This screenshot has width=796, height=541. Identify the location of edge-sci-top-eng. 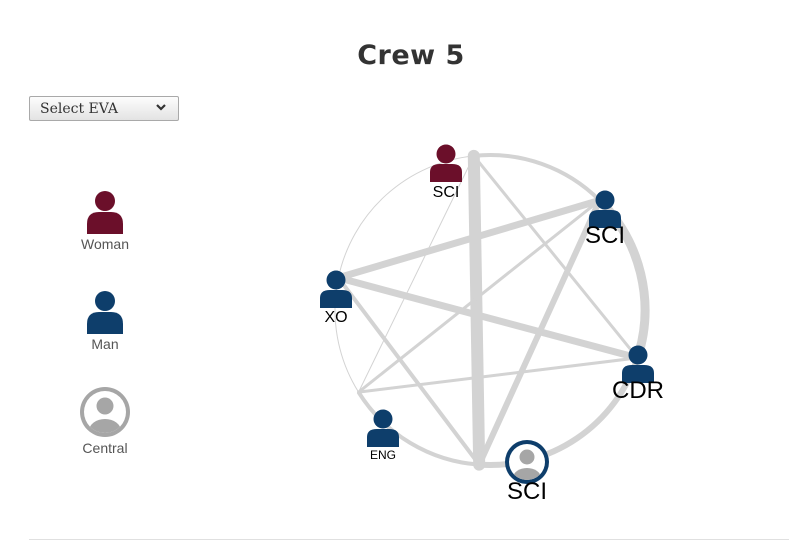
(416, 274).